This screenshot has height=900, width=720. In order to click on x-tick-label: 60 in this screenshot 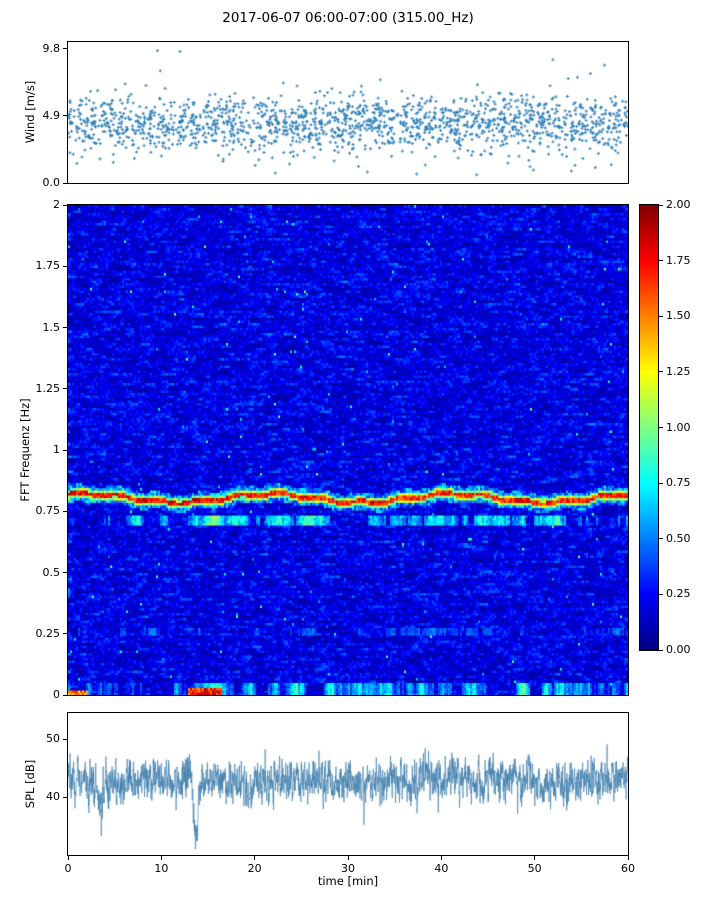, I will do `click(628, 868)`.